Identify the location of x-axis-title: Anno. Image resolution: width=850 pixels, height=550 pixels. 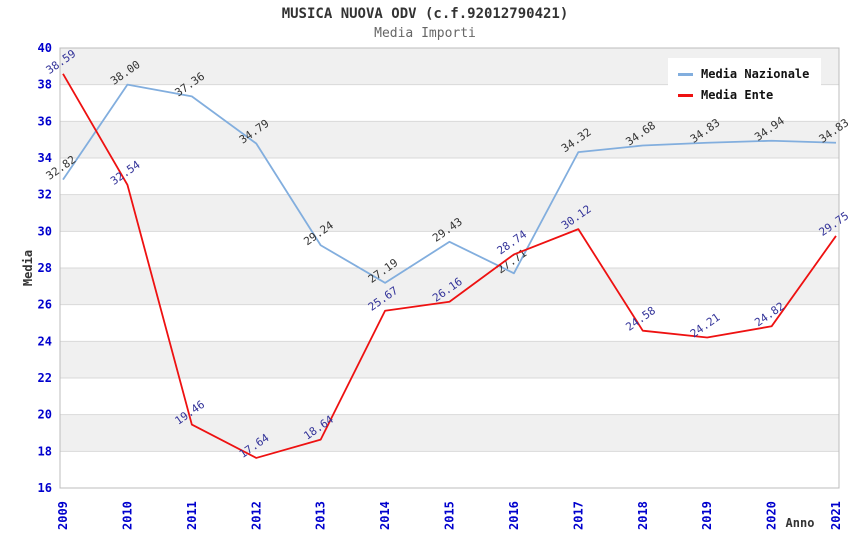
(800, 523).